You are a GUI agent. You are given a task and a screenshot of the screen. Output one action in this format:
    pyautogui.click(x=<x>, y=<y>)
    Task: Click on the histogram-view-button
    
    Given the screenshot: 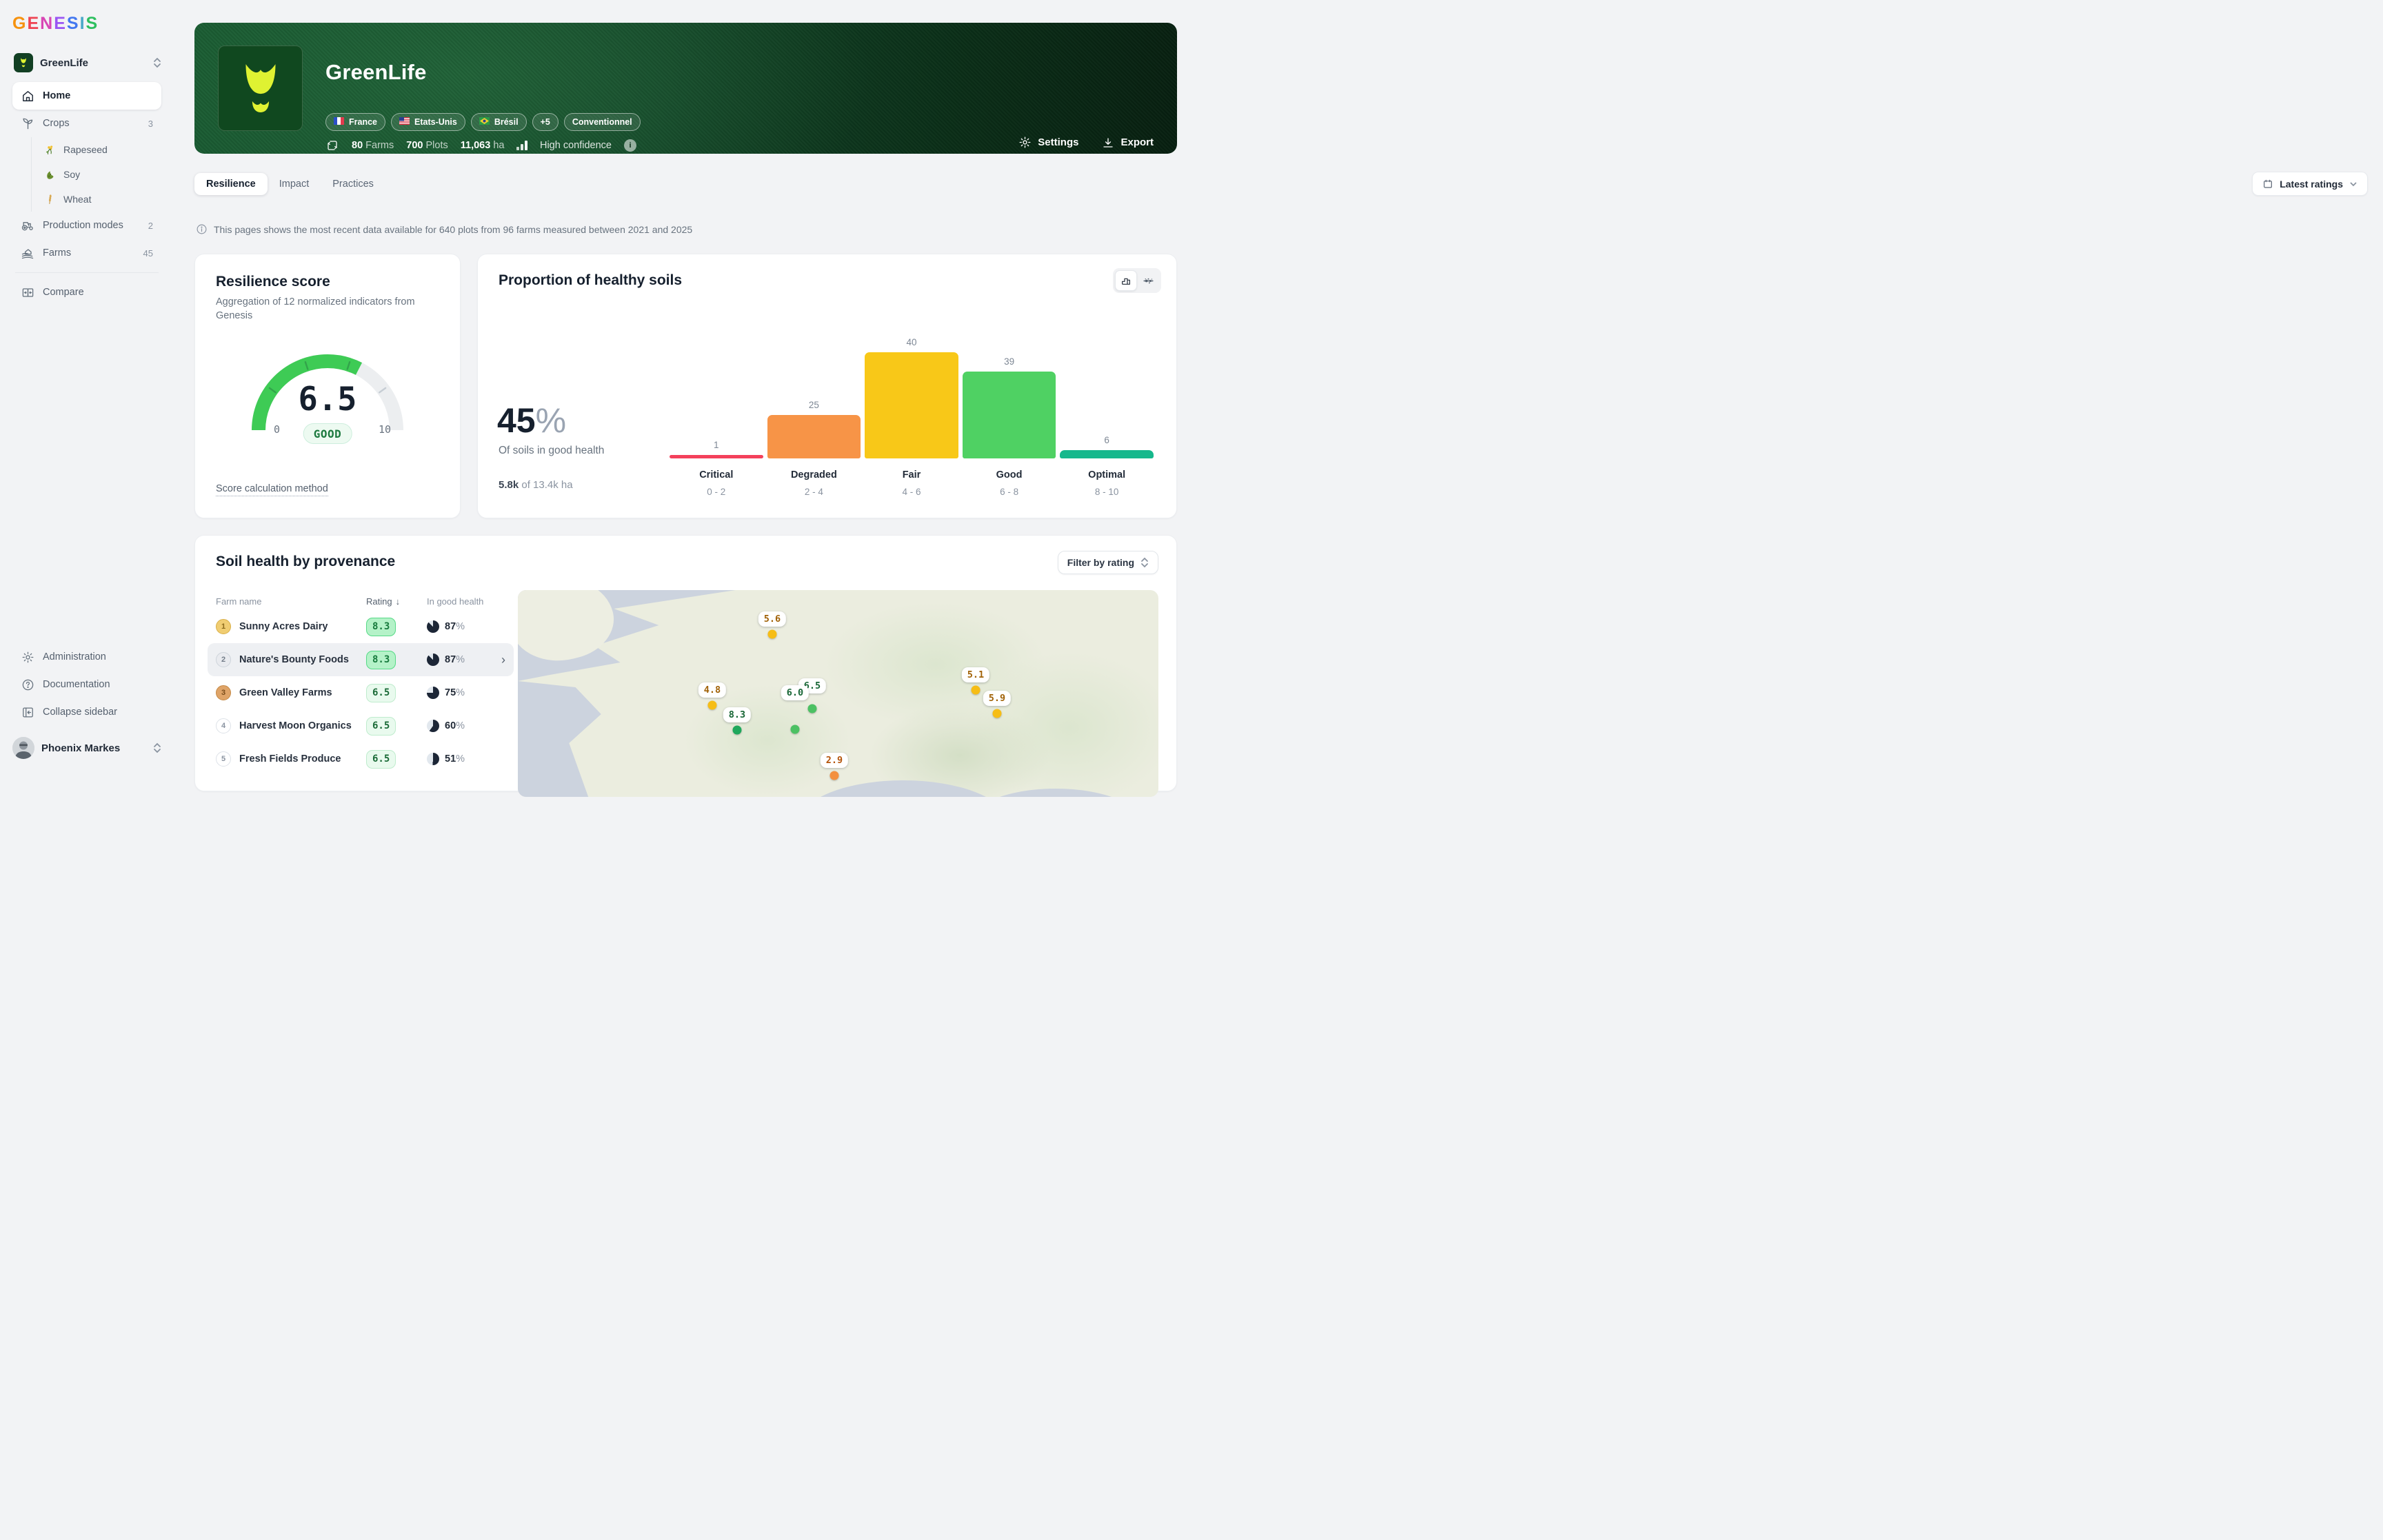 What is the action you would take?
    pyautogui.click(x=1126, y=281)
    